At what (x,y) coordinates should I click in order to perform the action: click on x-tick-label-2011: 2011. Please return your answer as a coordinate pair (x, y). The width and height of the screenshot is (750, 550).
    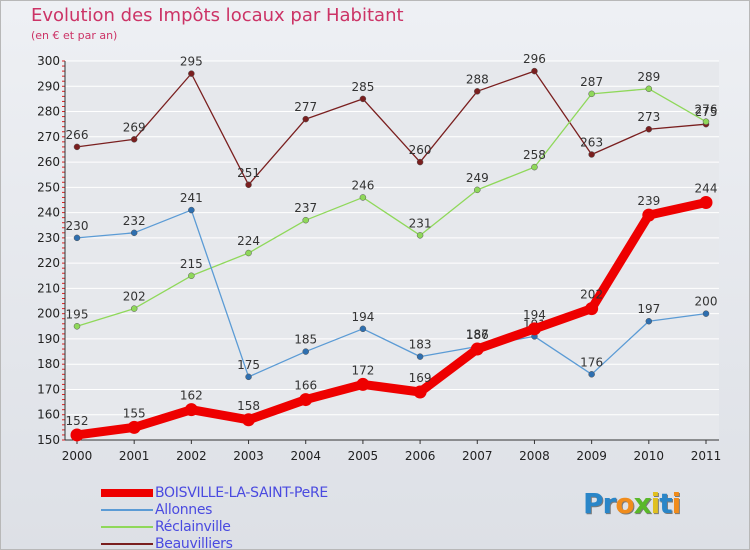
    Looking at the image, I should click on (706, 456).